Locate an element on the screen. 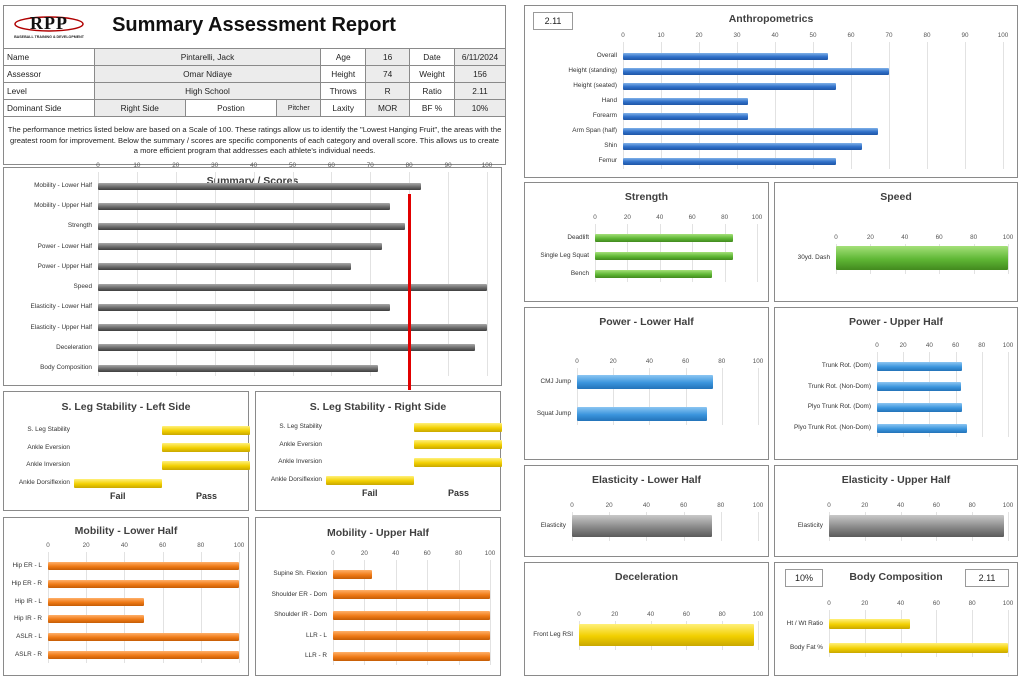  category-label: Ankle Eversion is located at coordinates (300, 444).